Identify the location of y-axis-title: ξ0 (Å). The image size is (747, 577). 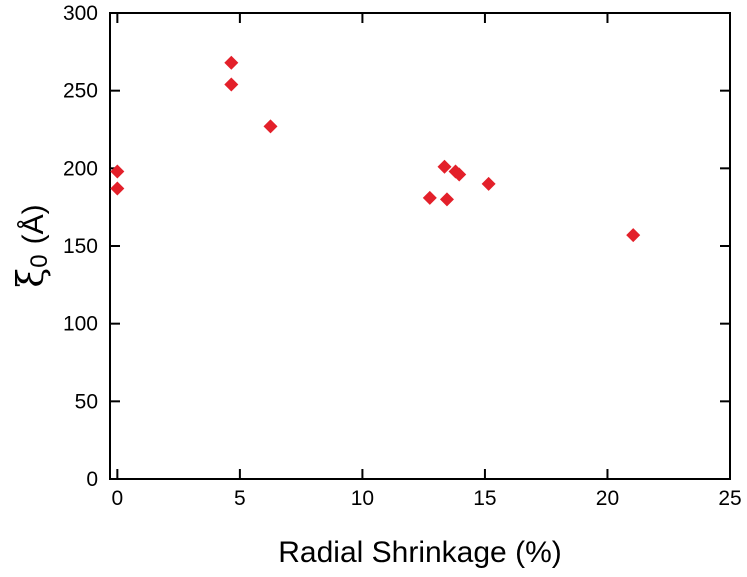
(32, 245).